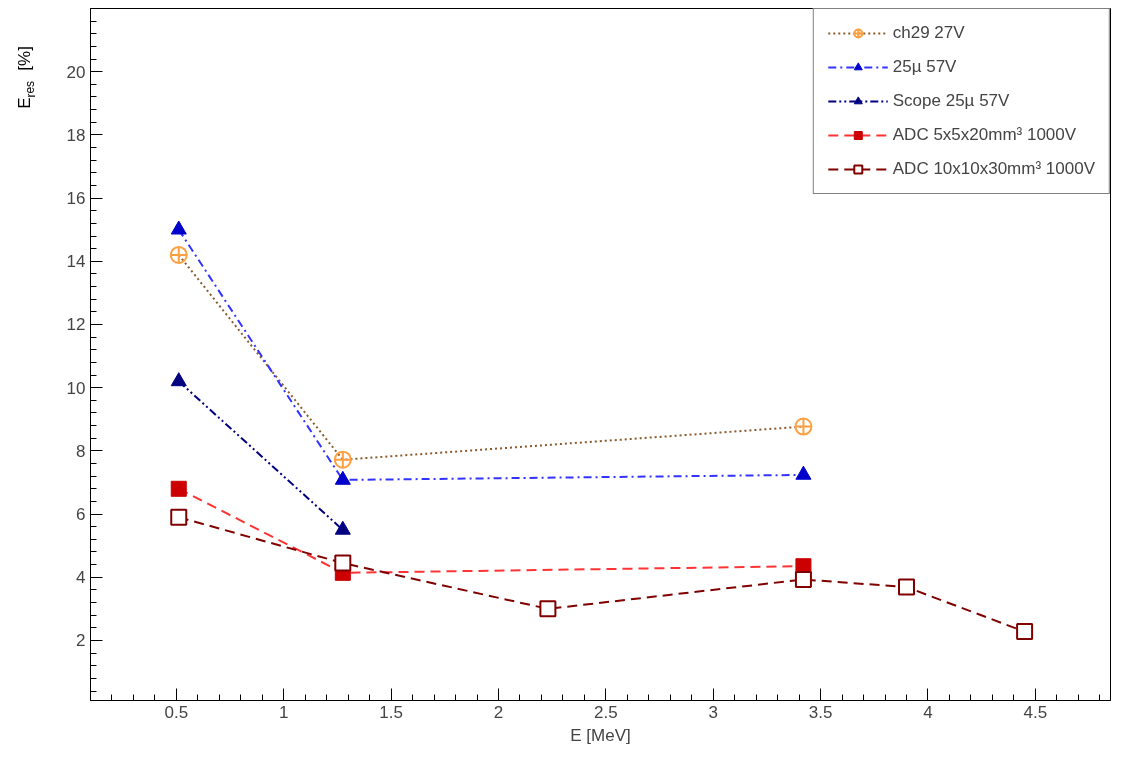 The width and height of the screenshot is (1125, 765). Describe the element at coordinates (284, 712) in the screenshot. I see `x-tick-label: 1` at that location.